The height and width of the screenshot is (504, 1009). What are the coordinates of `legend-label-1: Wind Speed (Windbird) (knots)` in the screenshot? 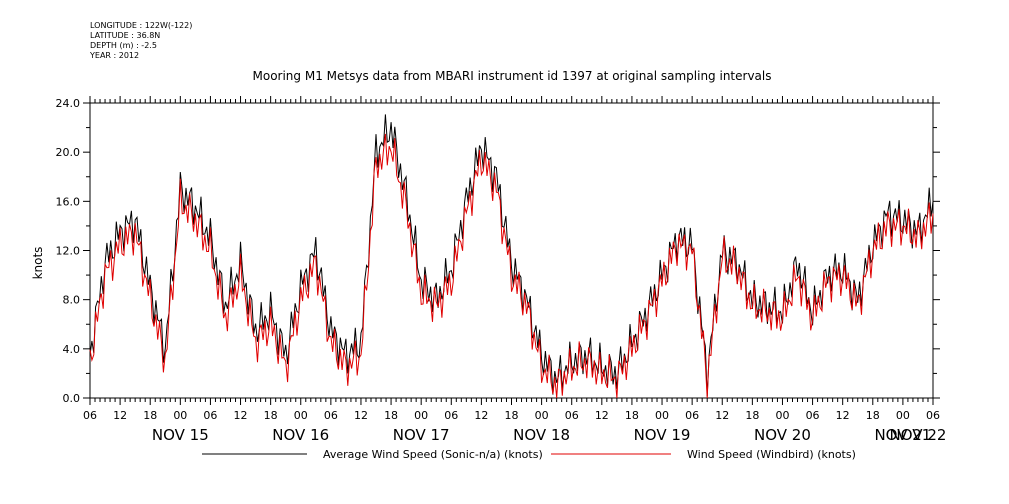 It's located at (771, 454).